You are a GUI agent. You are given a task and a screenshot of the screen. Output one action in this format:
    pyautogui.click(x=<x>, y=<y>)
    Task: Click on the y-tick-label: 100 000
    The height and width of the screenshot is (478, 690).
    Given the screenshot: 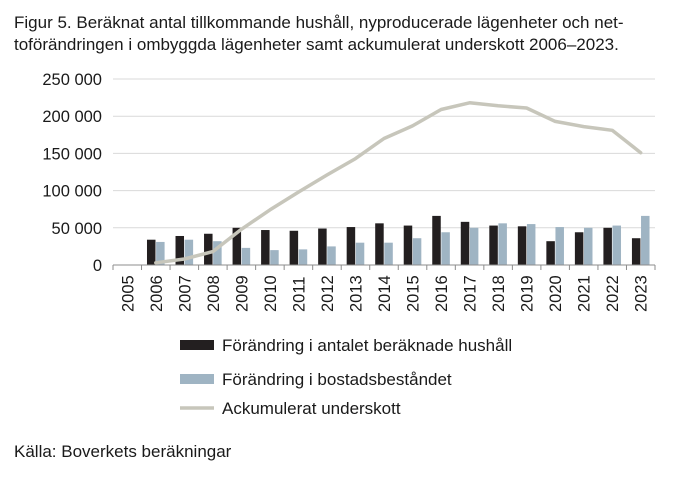 What is the action you would take?
    pyautogui.click(x=72, y=192)
    